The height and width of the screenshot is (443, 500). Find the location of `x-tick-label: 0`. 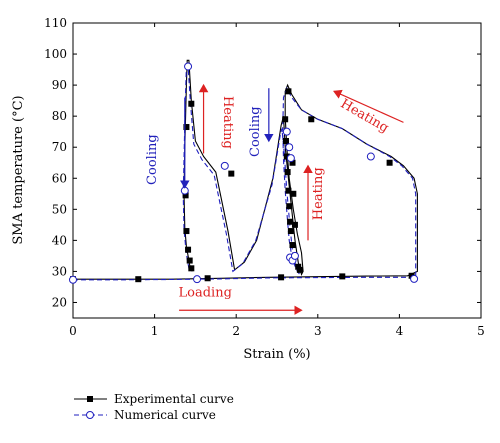

x-tick-label: 0 is located at coordinates (73, 331).